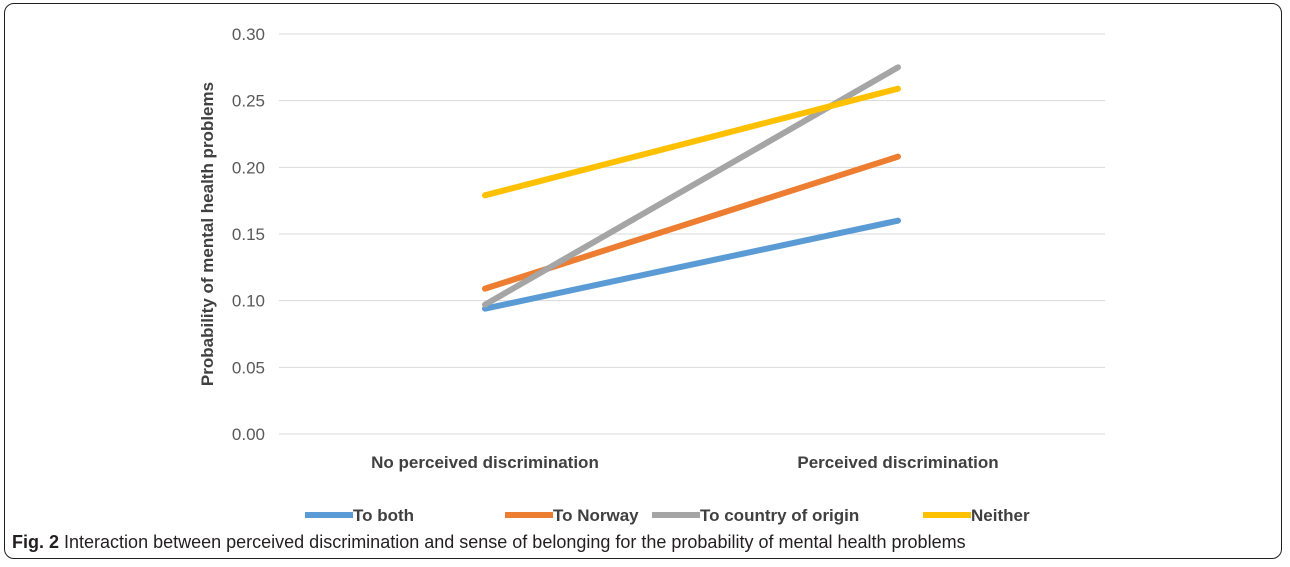  Describe the element at coordinates (596, 515) in the screenshot. I see `legend-entry: To Norway` at that location.